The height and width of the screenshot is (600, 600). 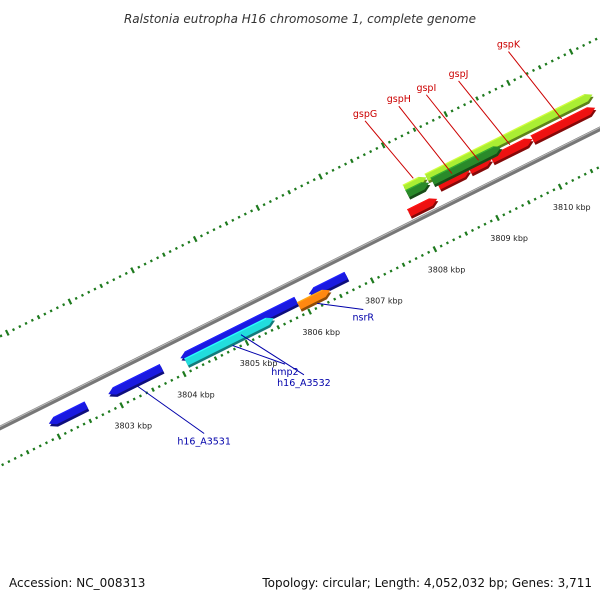 I want to click on feature-red-left, so click(x=422, y=208).